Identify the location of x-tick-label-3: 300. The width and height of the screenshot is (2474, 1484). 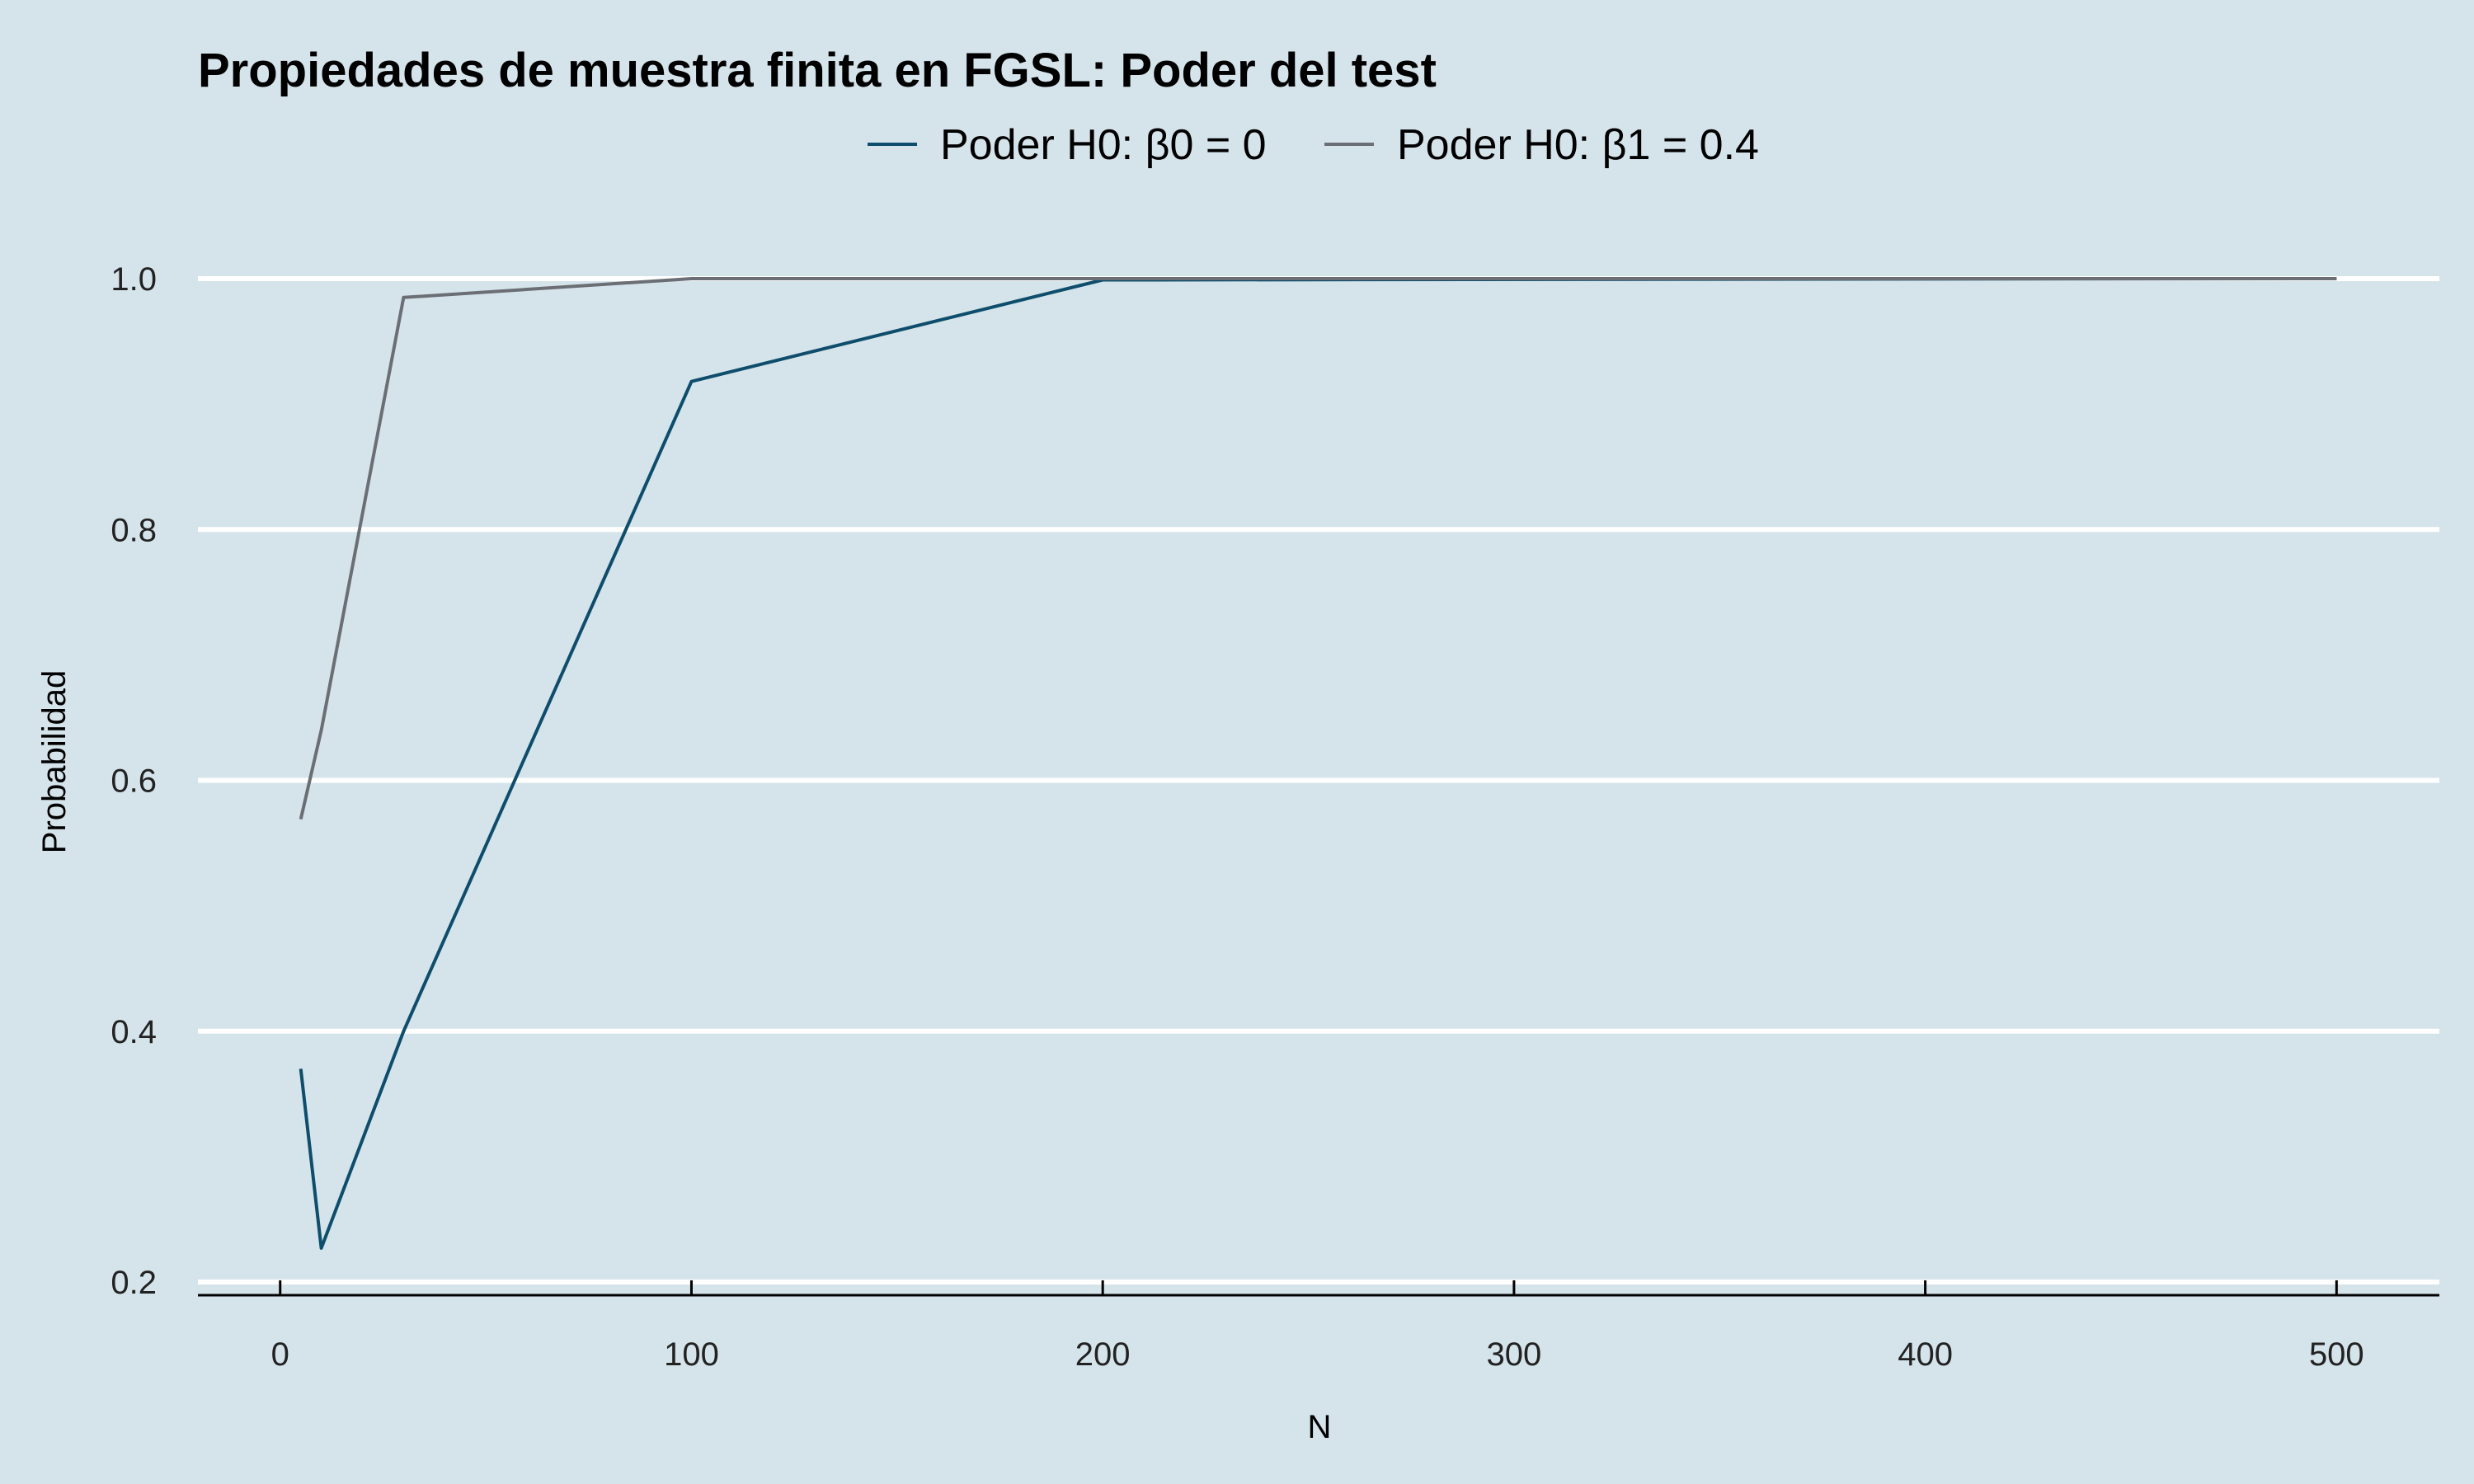
(1514, 1354).